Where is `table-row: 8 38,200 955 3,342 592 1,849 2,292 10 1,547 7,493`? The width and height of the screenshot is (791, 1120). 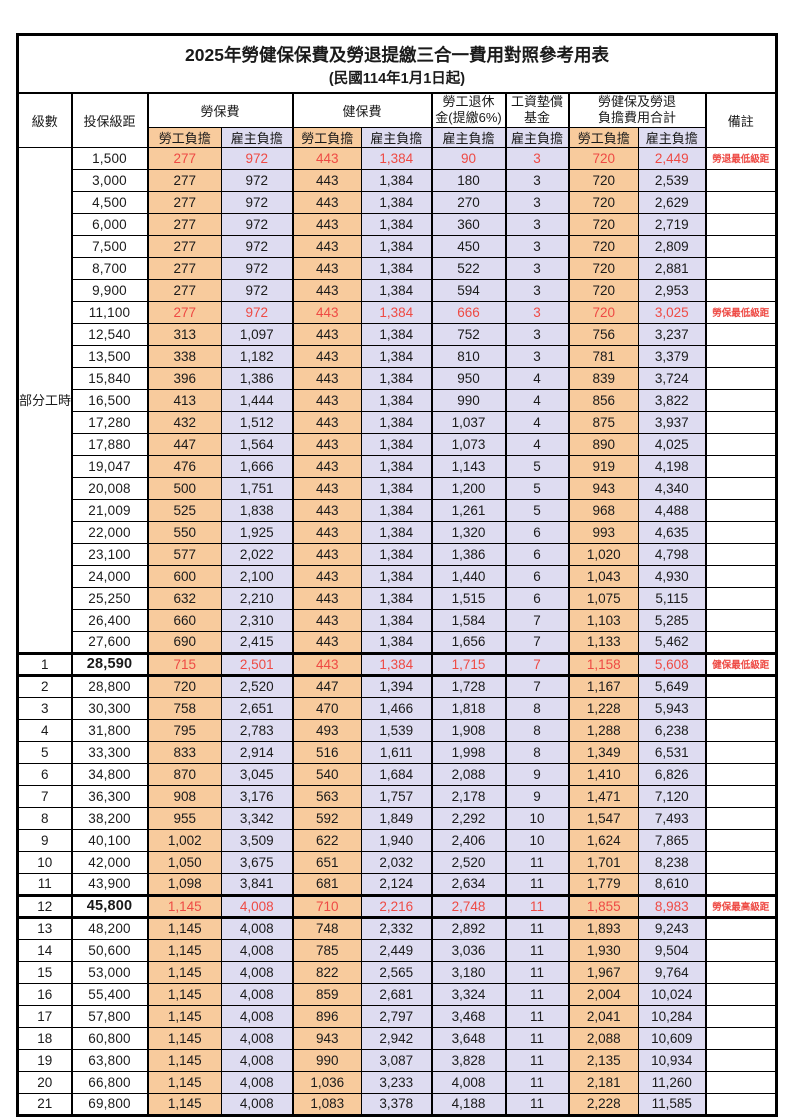
table-row: 8 38,200 955 3,342 592 1,849 2,292 10 1,547 7,493 is located at coordinates (397, 818).